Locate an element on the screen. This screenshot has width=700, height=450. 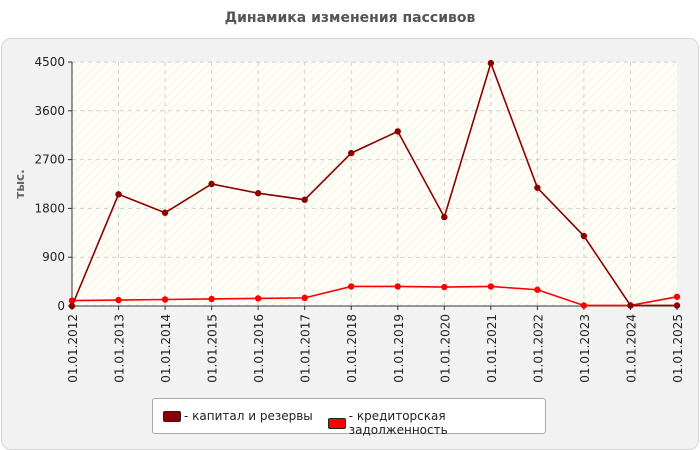
legend-label-payables: - кредиторская задолженность is located at coordinates (398, 423).